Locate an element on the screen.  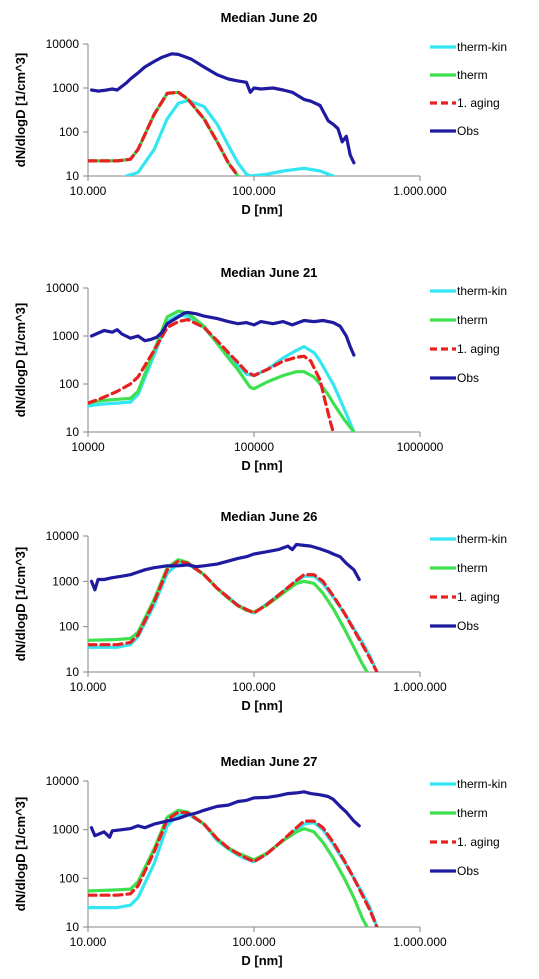
x-tick-label: 100000 is located at coordinates (254, 447).